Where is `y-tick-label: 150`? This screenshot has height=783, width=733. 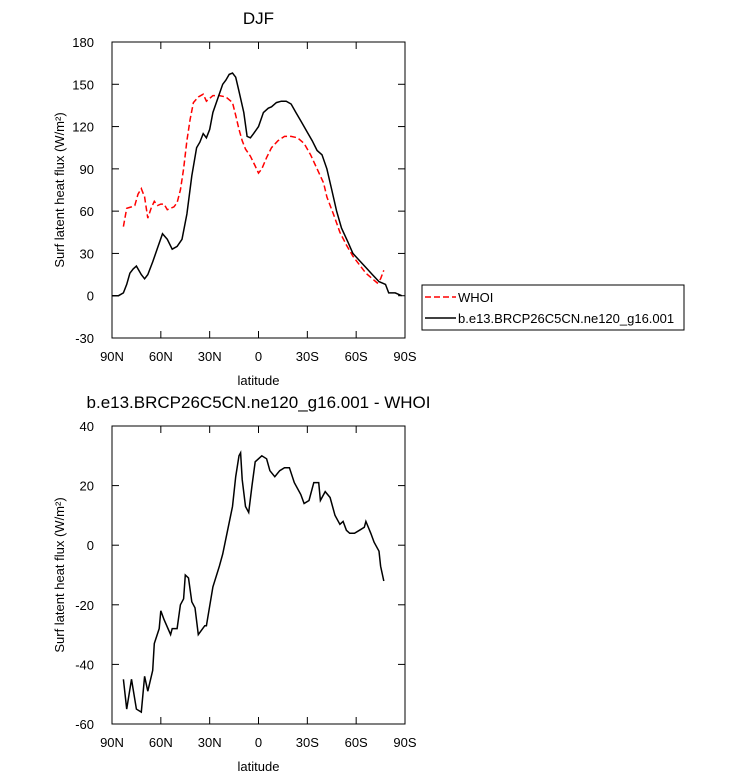 y-tick-label: 150 is located at coordinates (83, 84).